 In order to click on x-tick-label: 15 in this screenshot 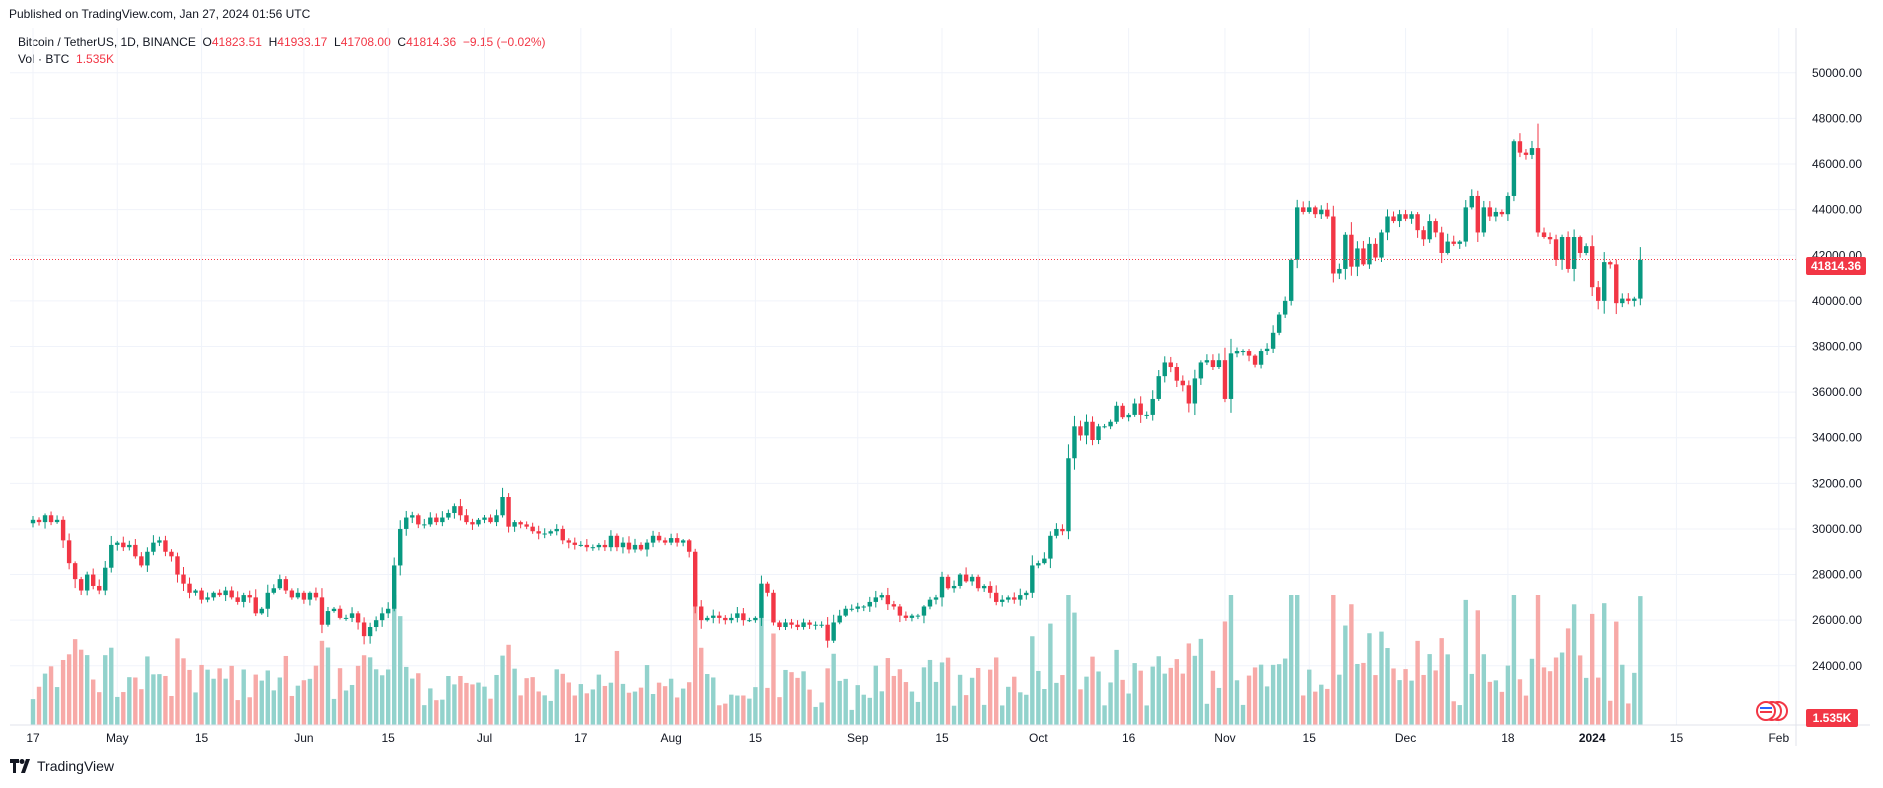, I will do `click(202, 738)`.